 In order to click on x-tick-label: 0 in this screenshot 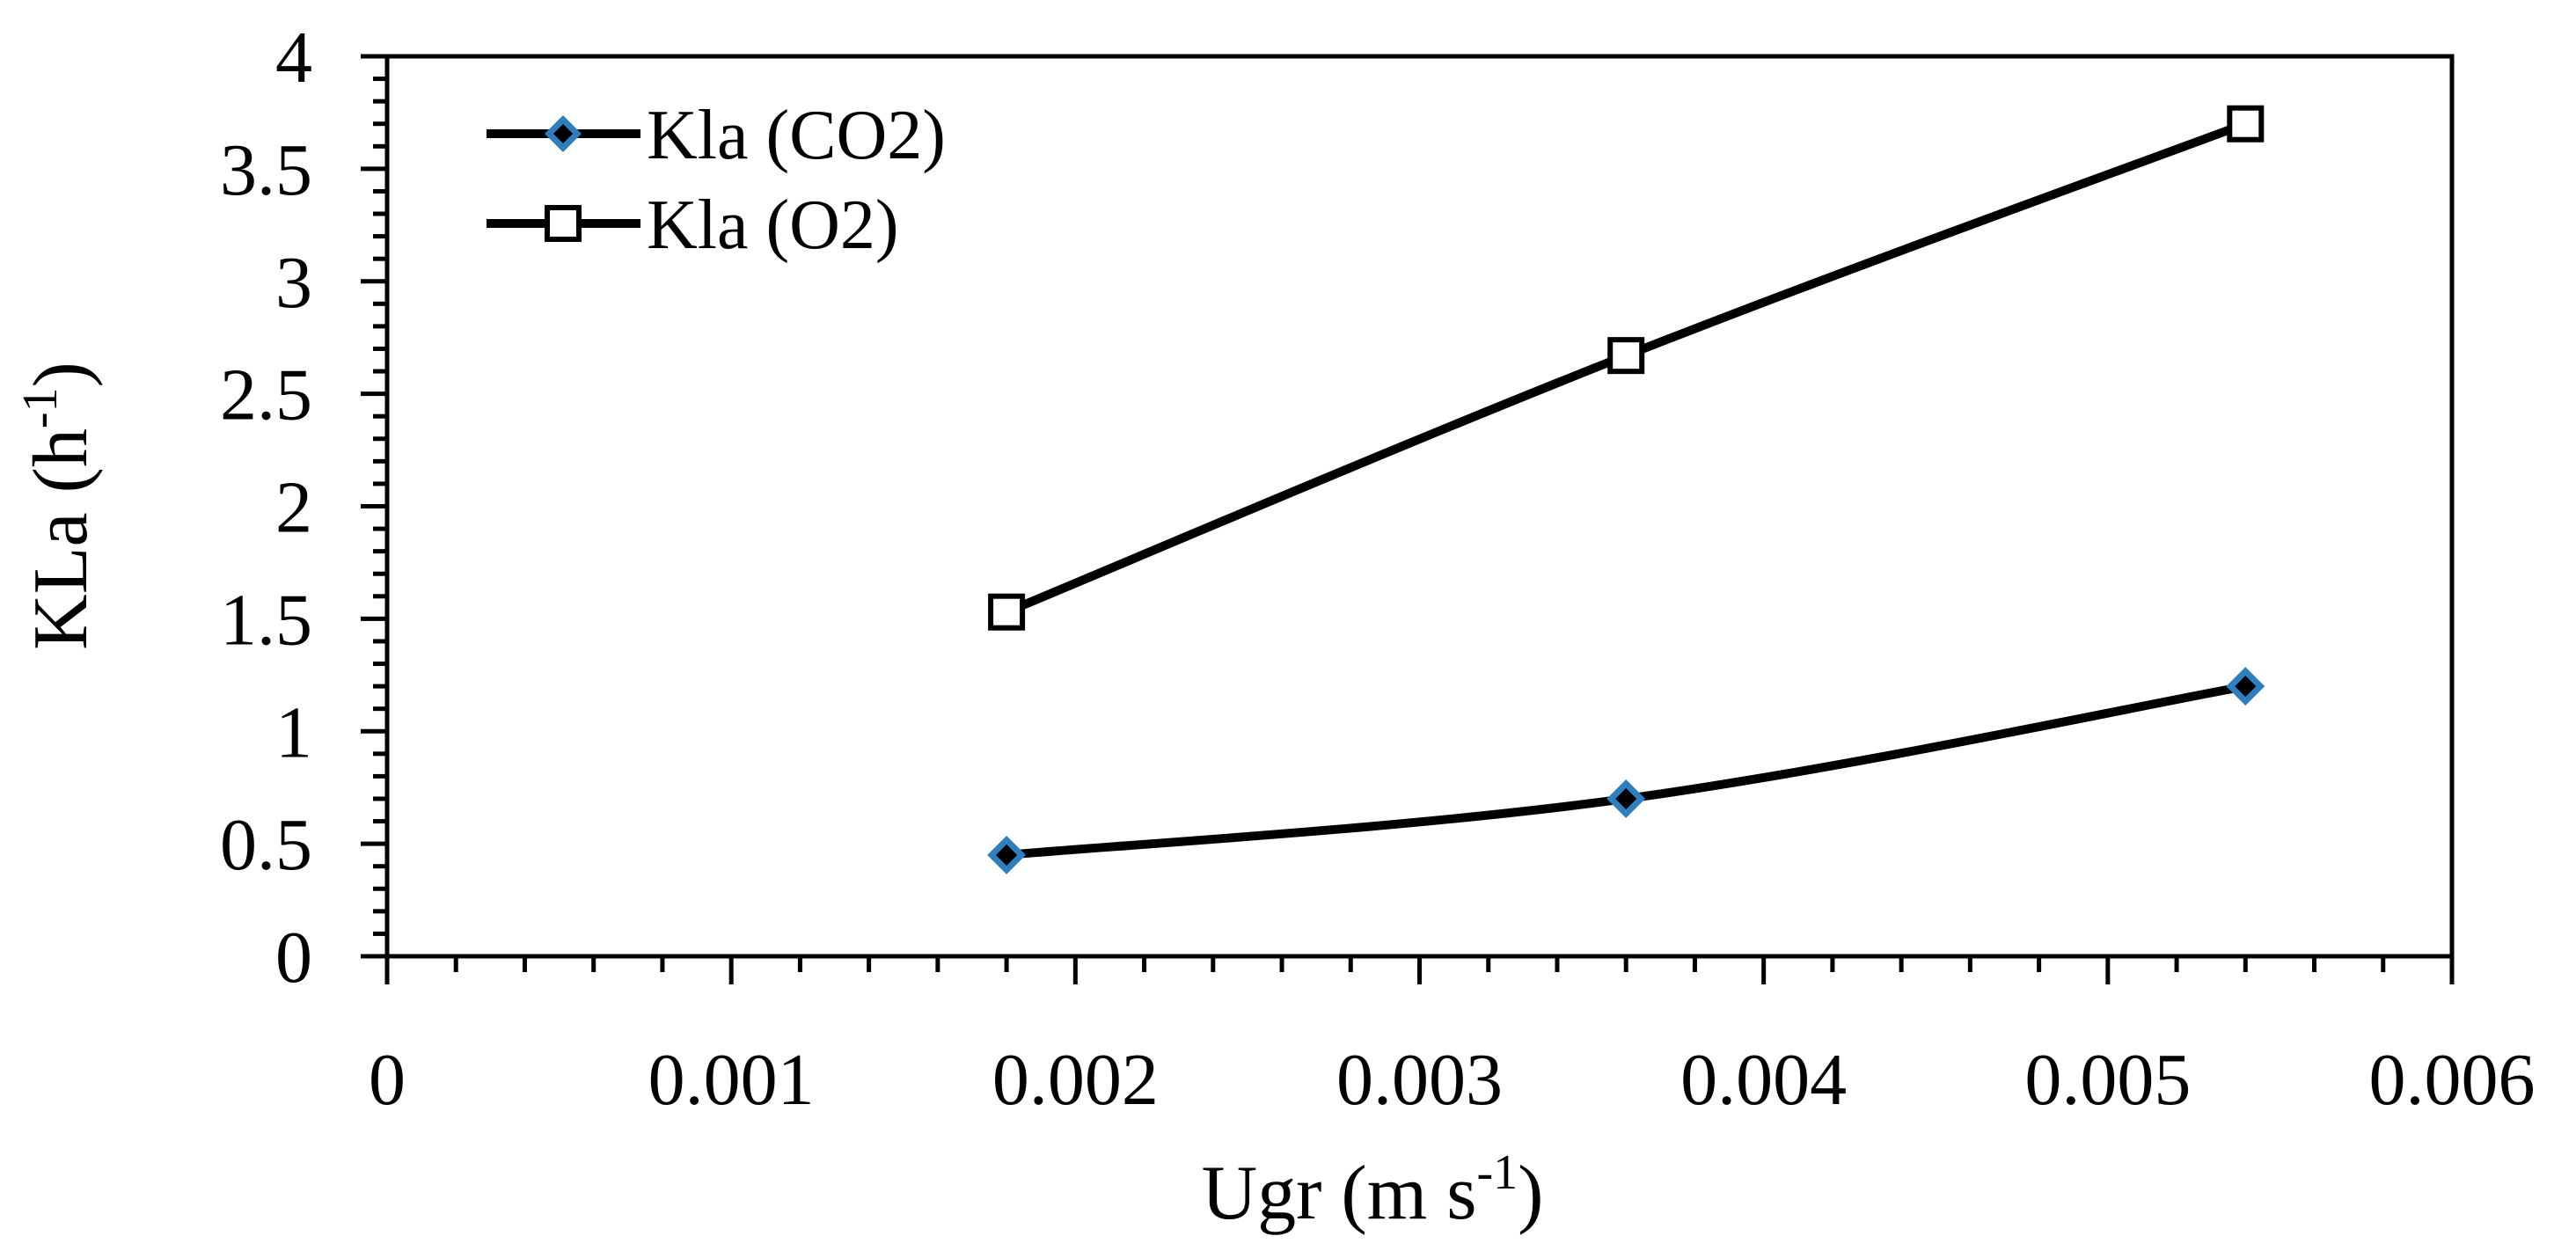, I will do `click(387, 1080)`.